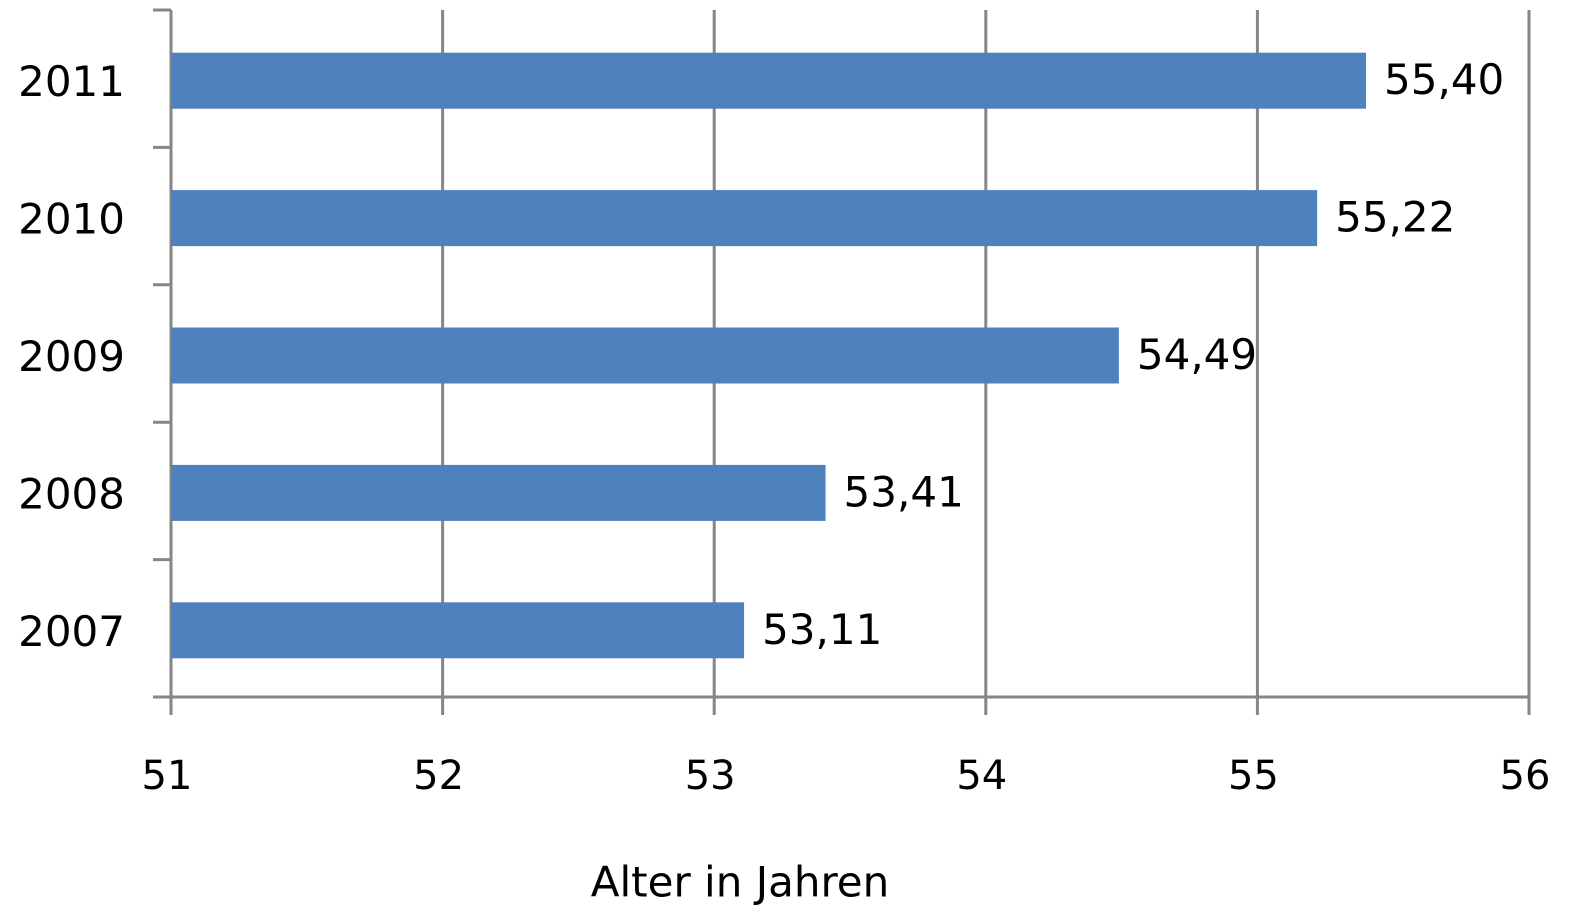 The width and height of the screenshot is (1591, 920). What do you see at coordinates (1525, 776) in the screenshot?
I see `x-tick-label: 56` at bounding box center [1525, 776].